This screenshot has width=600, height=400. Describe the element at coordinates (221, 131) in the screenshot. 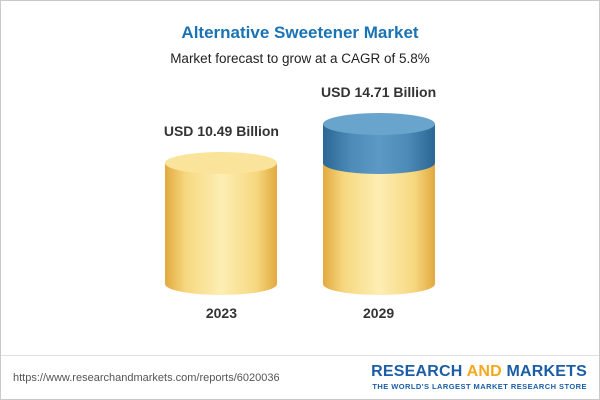

I see `value-label-2023: USD 10.49 Billion` at that location.